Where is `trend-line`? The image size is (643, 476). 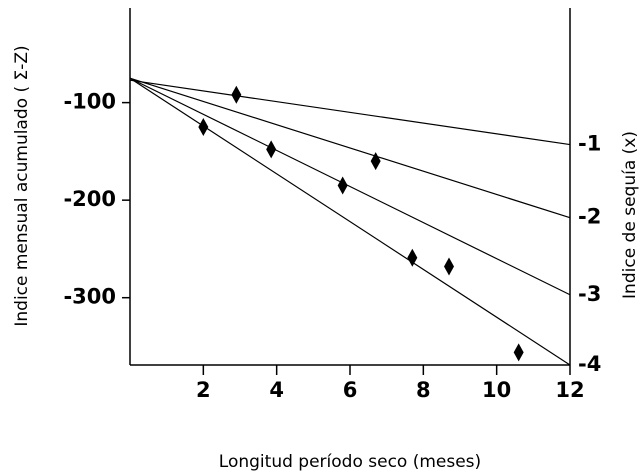
trend-line is located at coordinates (350, 112).